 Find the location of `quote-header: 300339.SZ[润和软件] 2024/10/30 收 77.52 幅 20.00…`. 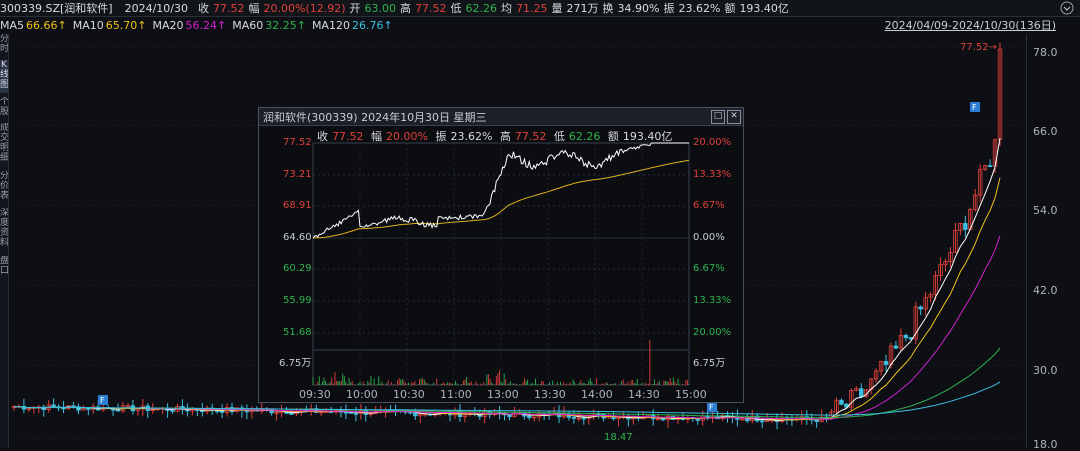

quote-header: 300339.SZ[润和软件] 2024/10/30 收 77.52 幅 20.00… is located at coordinates (540, 8).